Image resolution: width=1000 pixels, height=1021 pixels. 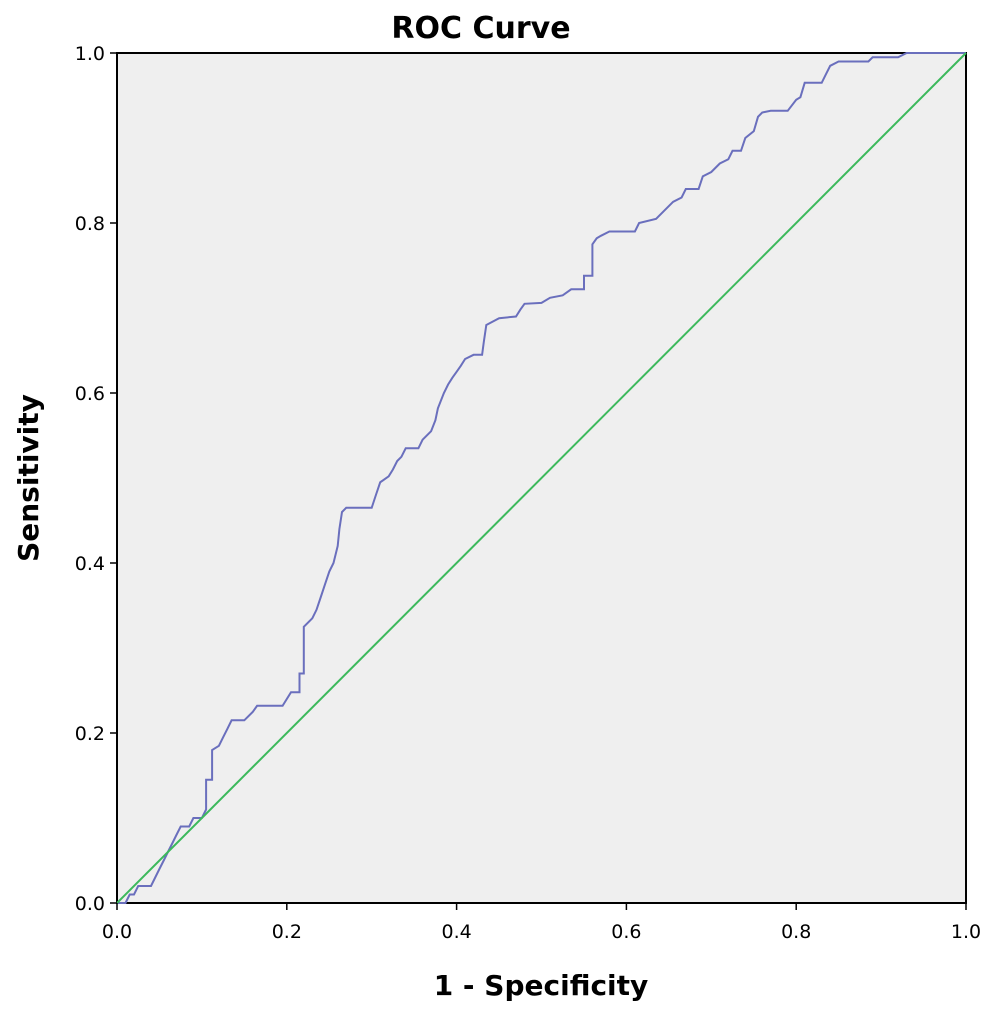 What do you see at coordinates (456, 932) in the screenshot?
I see `x-tick-label: 0.4` at bounding box center [456, 932].